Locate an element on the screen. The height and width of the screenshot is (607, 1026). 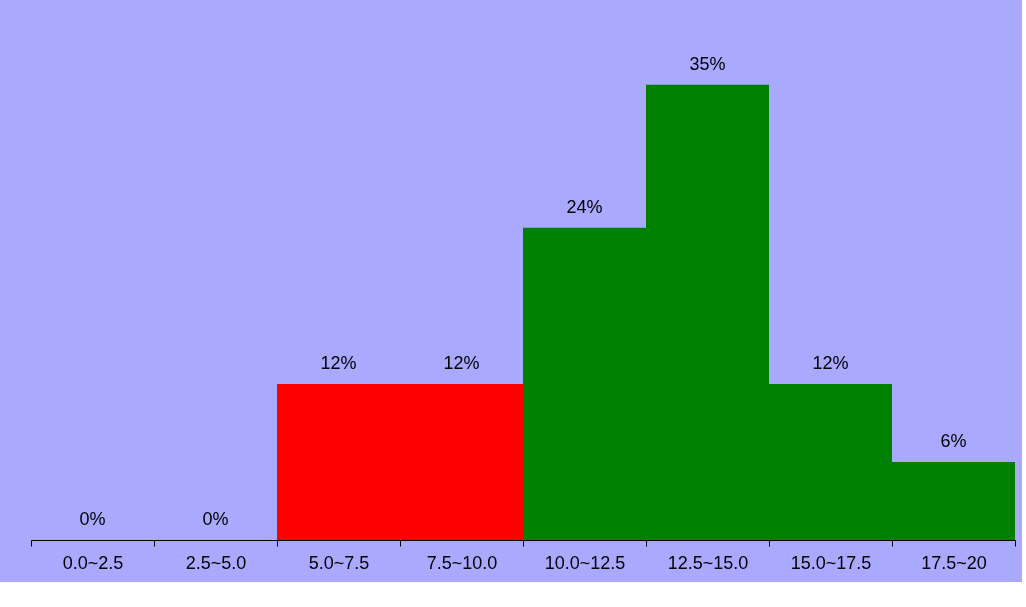
x-tick-label: 17.5~20 is located at coordinates (954, 562).